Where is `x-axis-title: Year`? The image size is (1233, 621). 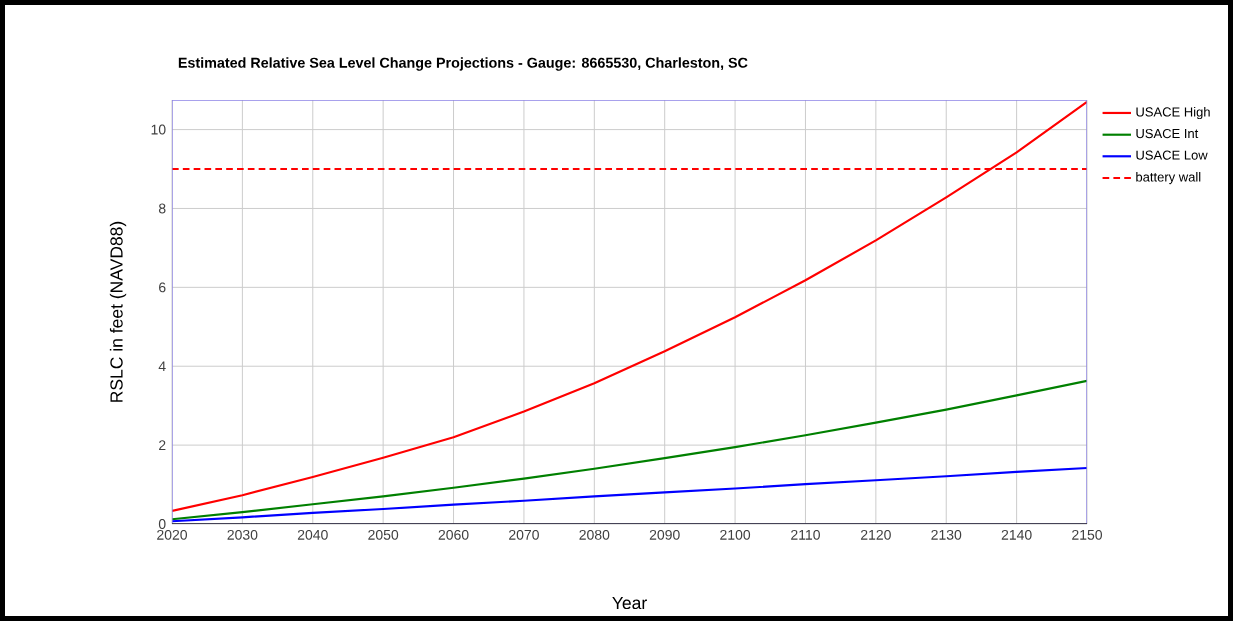 x-axis-title: Year is located at coordinates (629, 603).